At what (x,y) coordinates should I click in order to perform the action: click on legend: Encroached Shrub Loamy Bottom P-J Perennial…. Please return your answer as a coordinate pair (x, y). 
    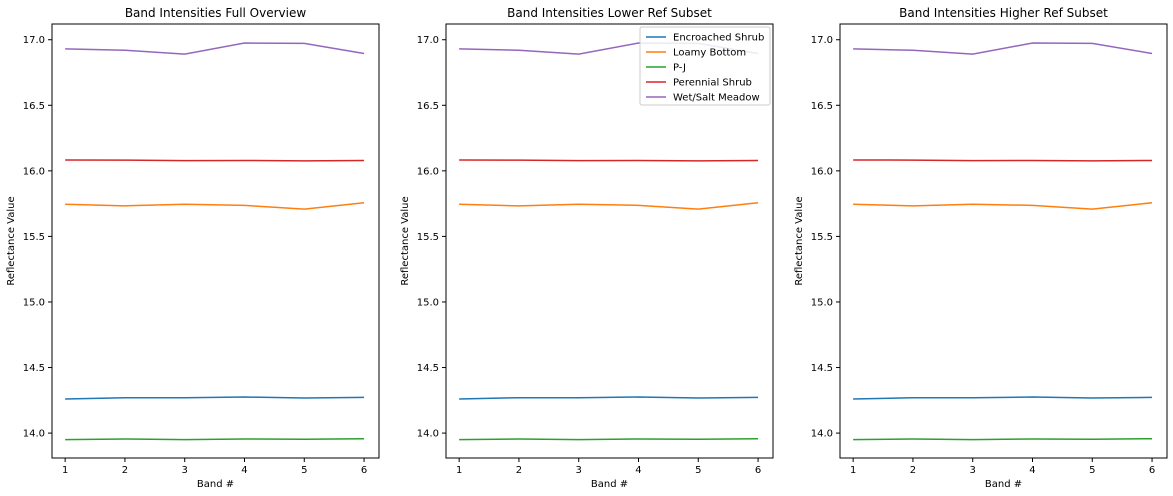
    Looking at the image, I should click on (705, 66).